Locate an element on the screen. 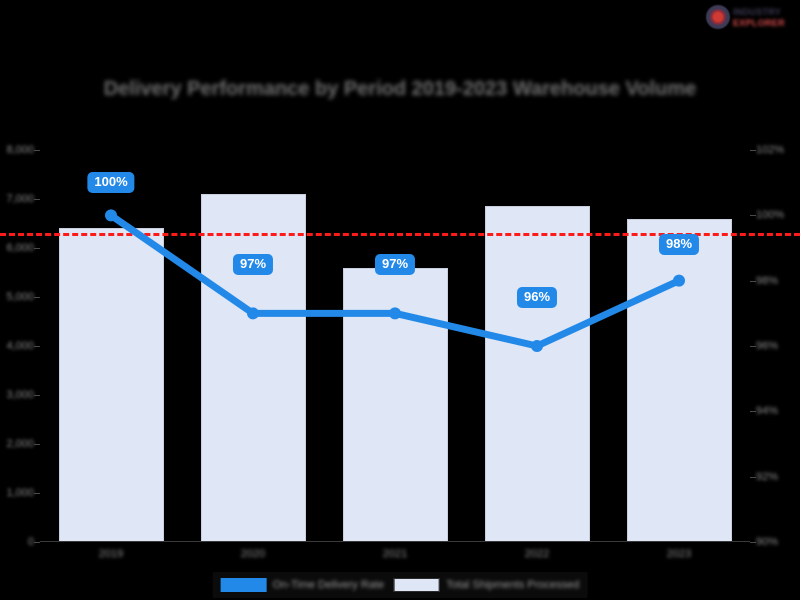  legend-label-bar: Total Shipments Processed is located at coordinates (513, 585).